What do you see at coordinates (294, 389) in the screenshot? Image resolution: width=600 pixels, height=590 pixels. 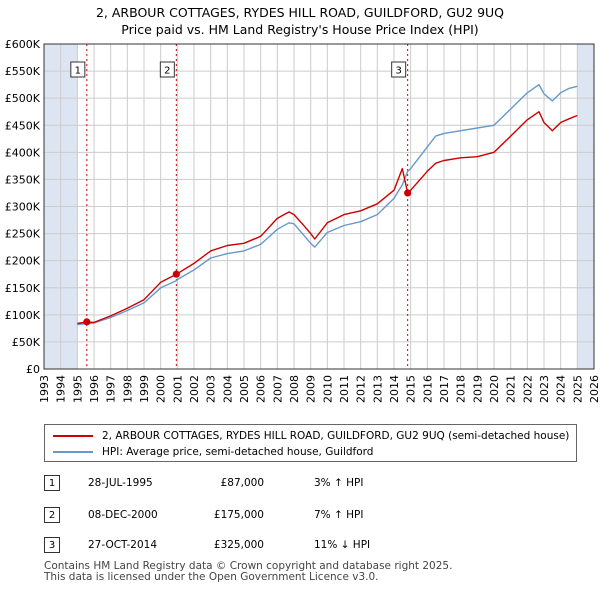 I see `x-tick-label: 2008` at bounding box center [294, 389].